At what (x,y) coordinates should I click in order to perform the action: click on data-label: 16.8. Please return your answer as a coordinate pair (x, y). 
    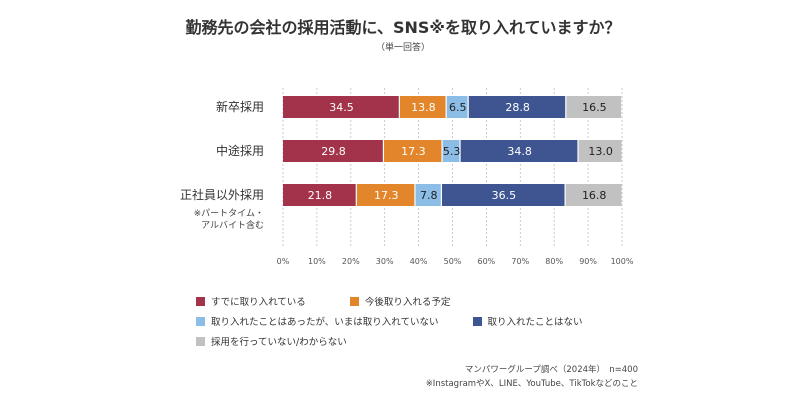
    Looking at the image, I should click on (594, 195).